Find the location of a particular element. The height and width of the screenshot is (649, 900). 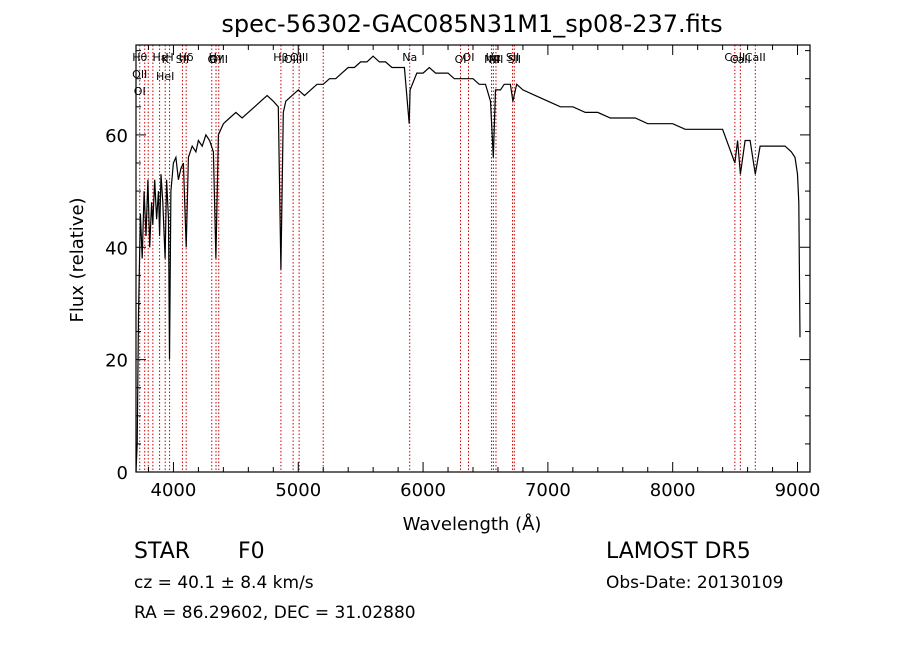

observation-date: Obs-Date: 20130109 is located at coordinates (695, 583).